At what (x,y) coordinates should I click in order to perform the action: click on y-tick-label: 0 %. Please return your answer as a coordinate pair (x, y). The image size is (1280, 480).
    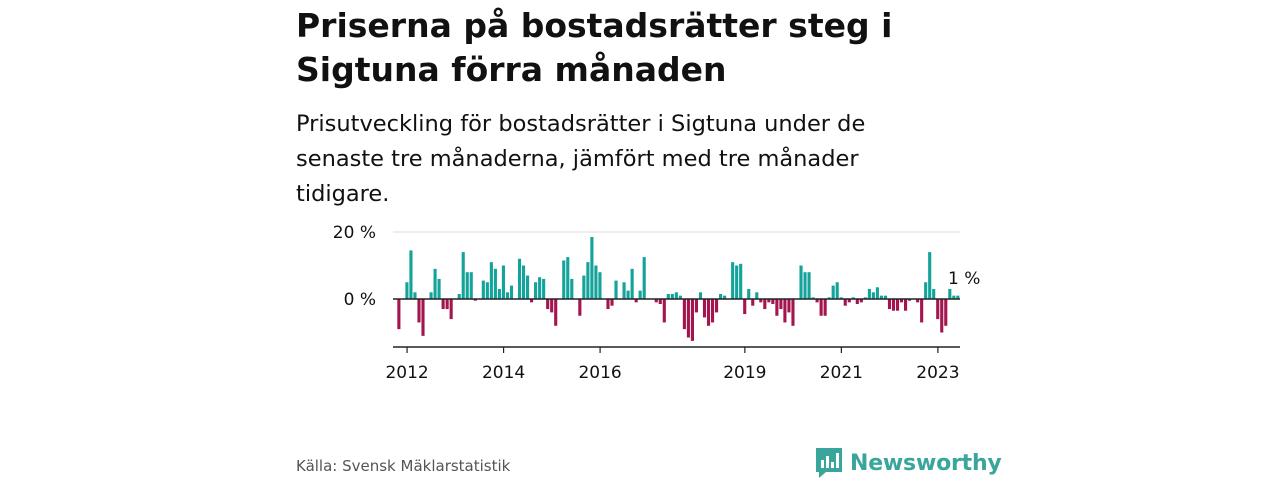
    Looking at the image, I should click on (360, 300).